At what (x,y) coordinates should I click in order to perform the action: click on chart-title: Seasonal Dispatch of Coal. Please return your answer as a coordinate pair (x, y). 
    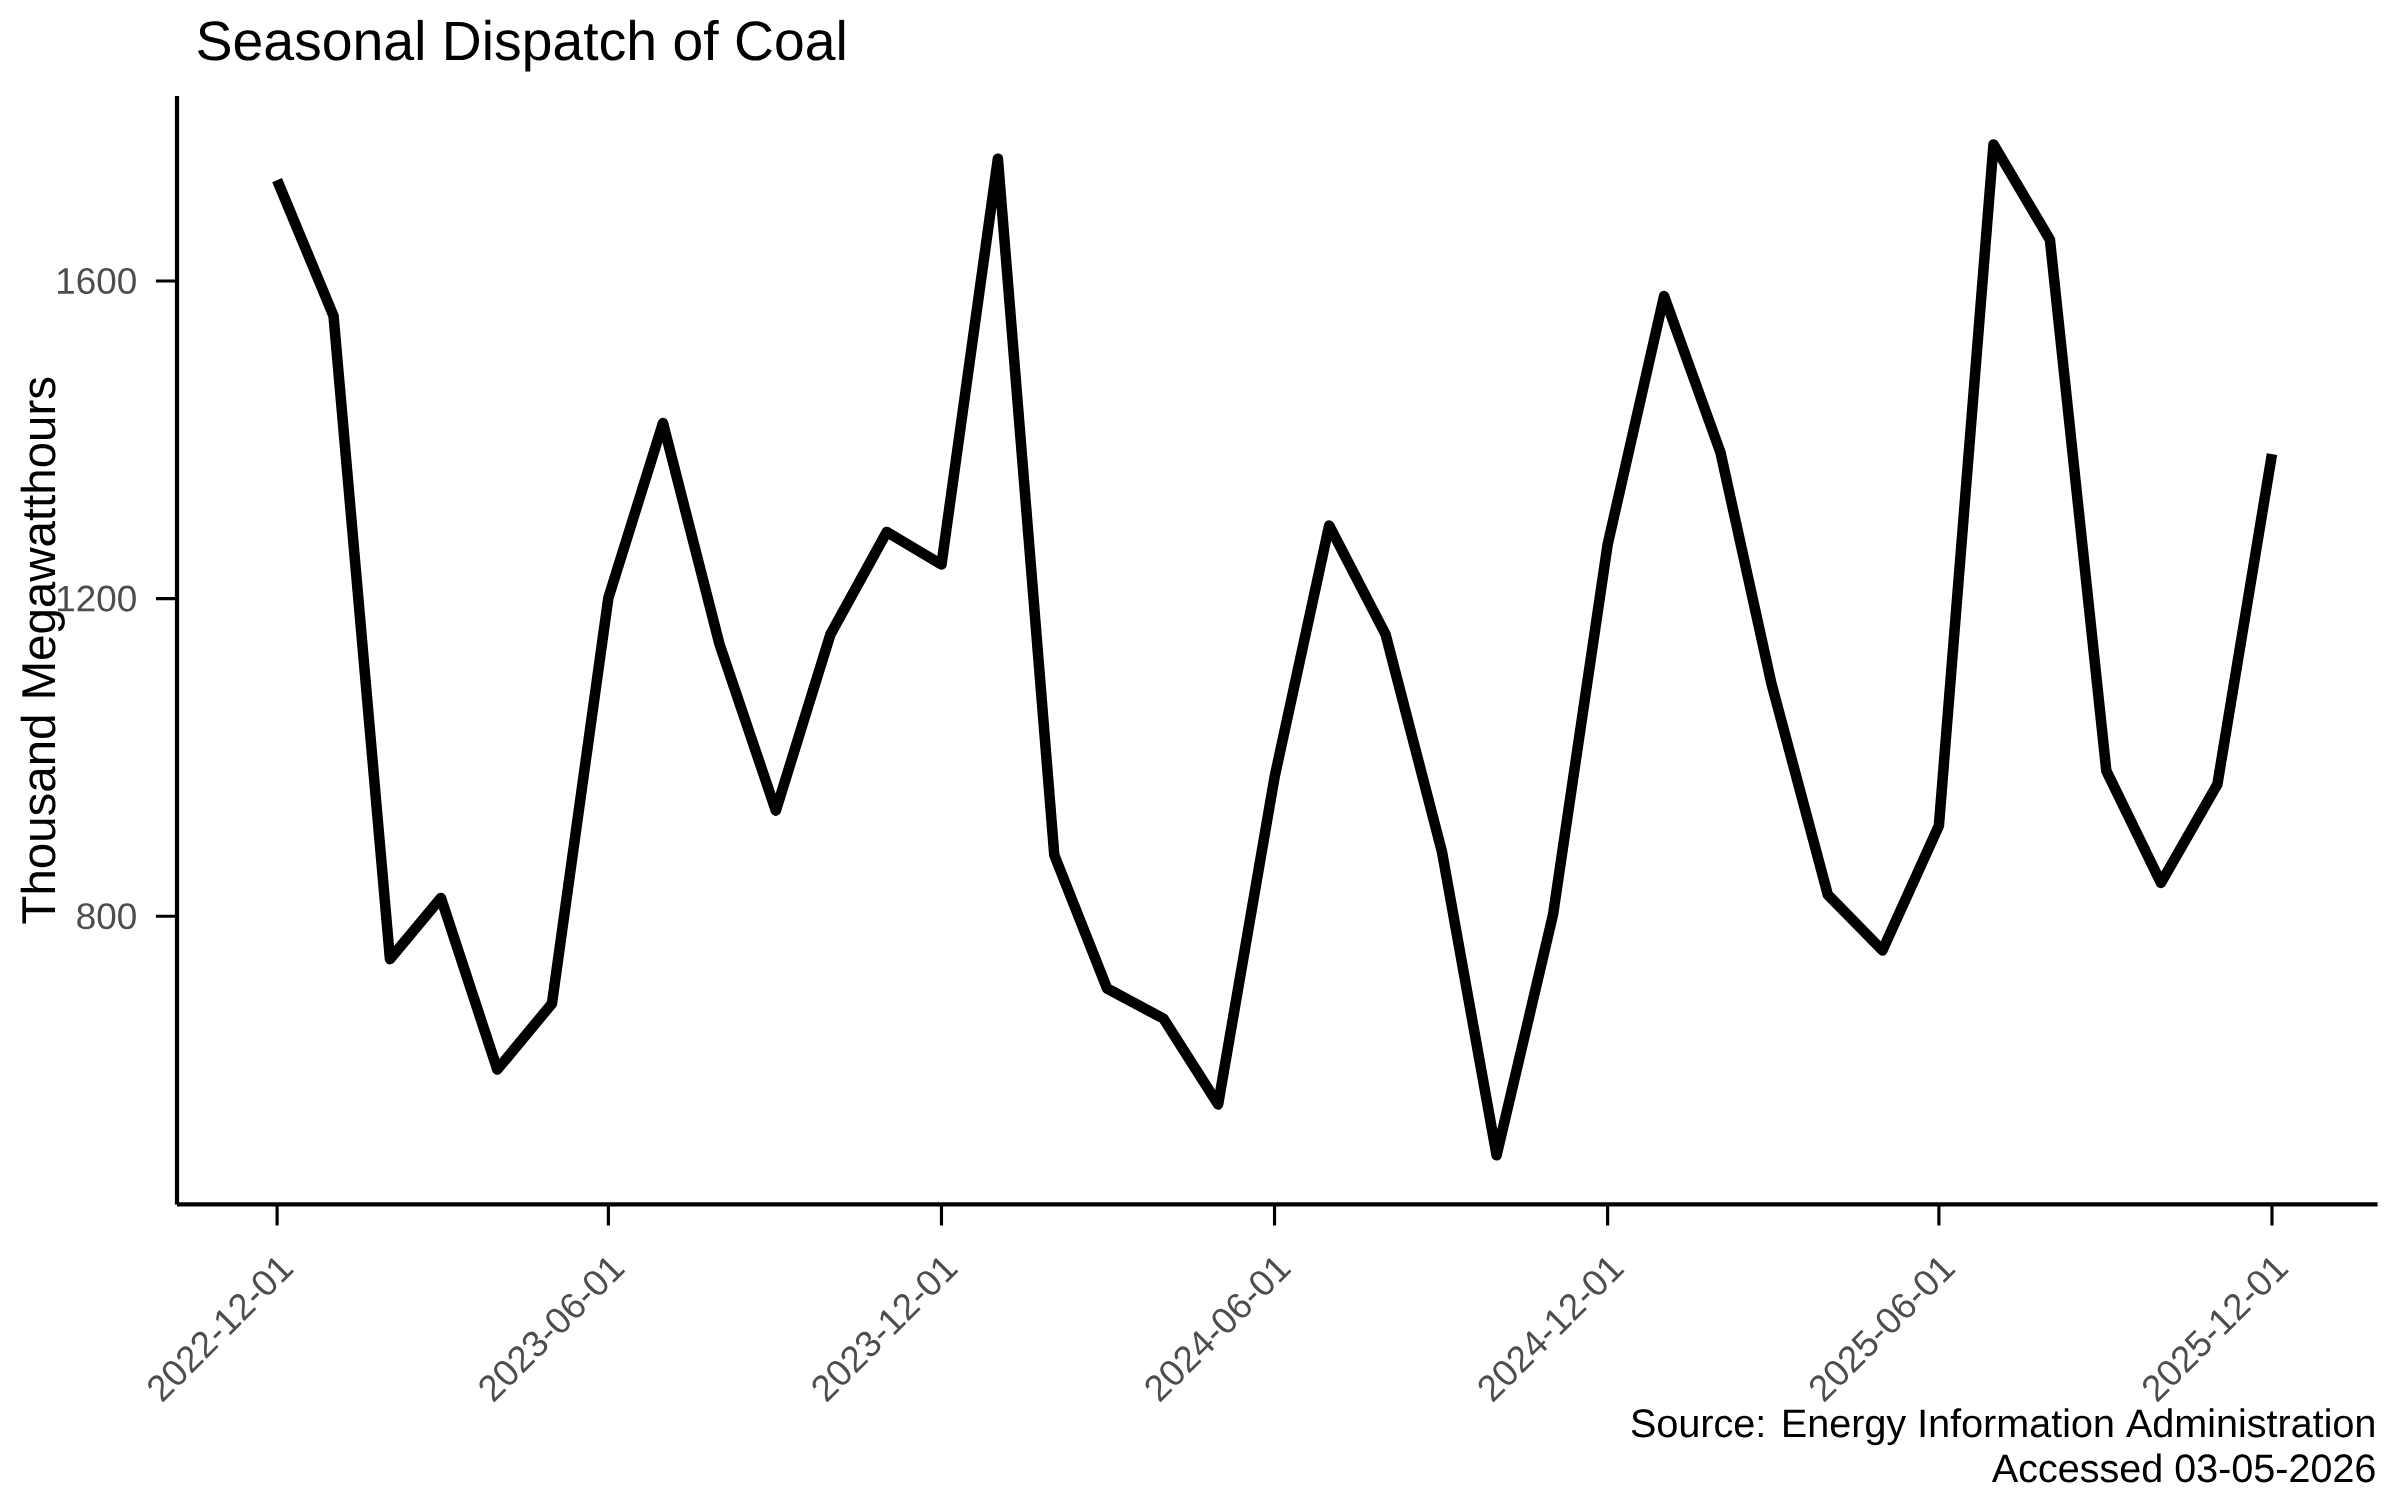
    Looking at the image, I should click on (521, 45).